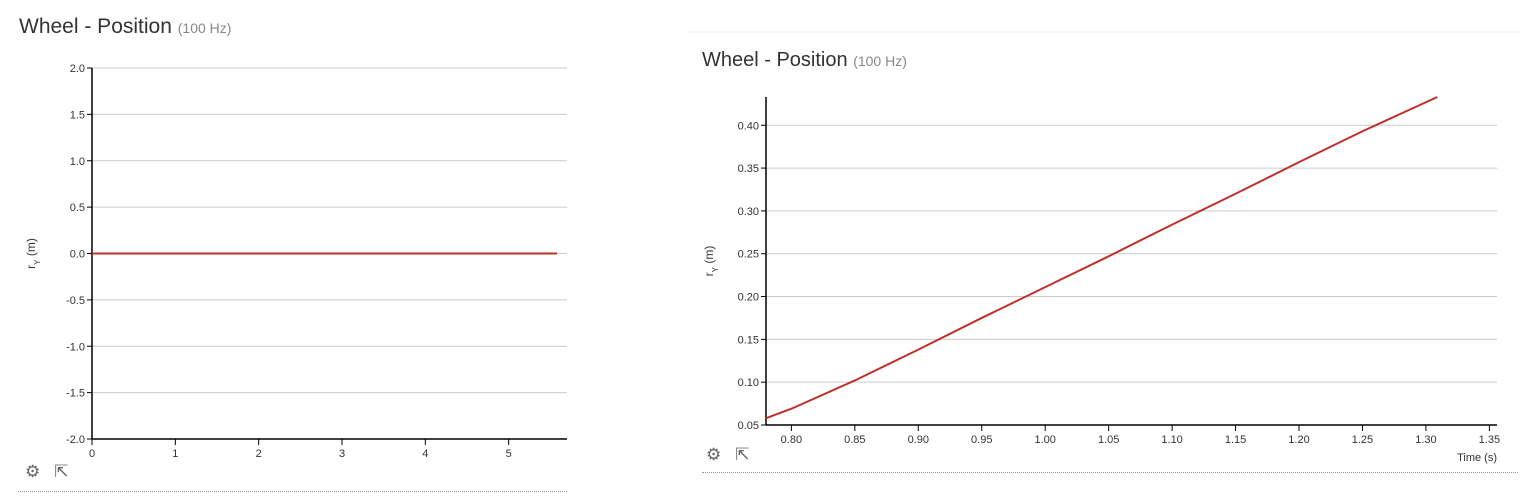  Describe the element at coordinates (1044, 440) in the screenshot. I see `x-tick-label: 1.00` at that location.